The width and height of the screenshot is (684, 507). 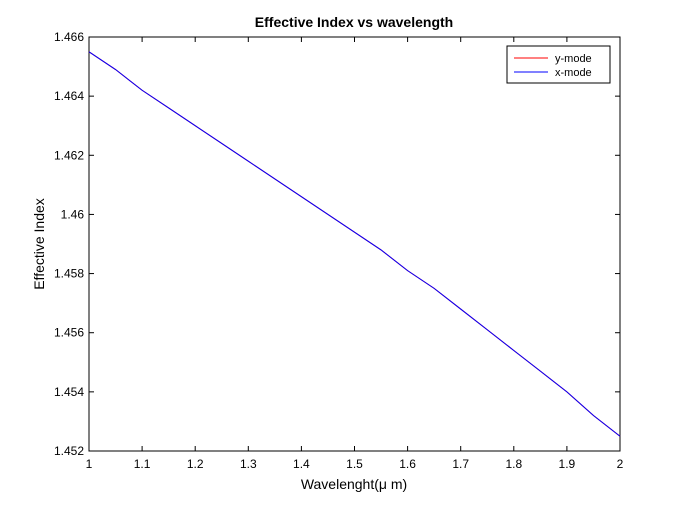 I want to click on y-tick-label: 1.454, so click(x=69, y=392).